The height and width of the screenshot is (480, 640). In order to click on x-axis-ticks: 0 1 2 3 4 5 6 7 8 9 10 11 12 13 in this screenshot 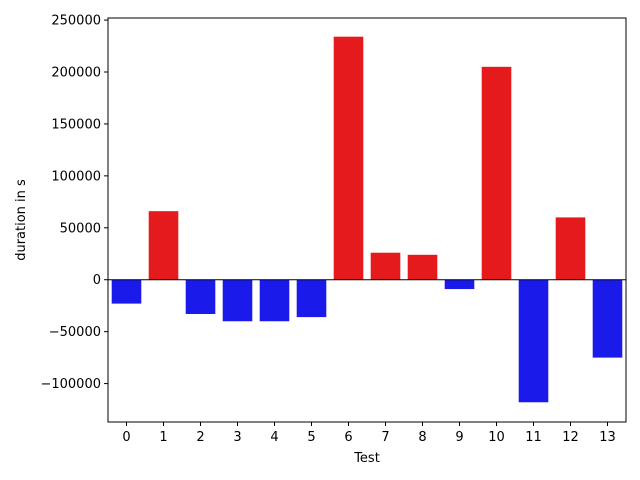, I will do `click(369, 433)`.